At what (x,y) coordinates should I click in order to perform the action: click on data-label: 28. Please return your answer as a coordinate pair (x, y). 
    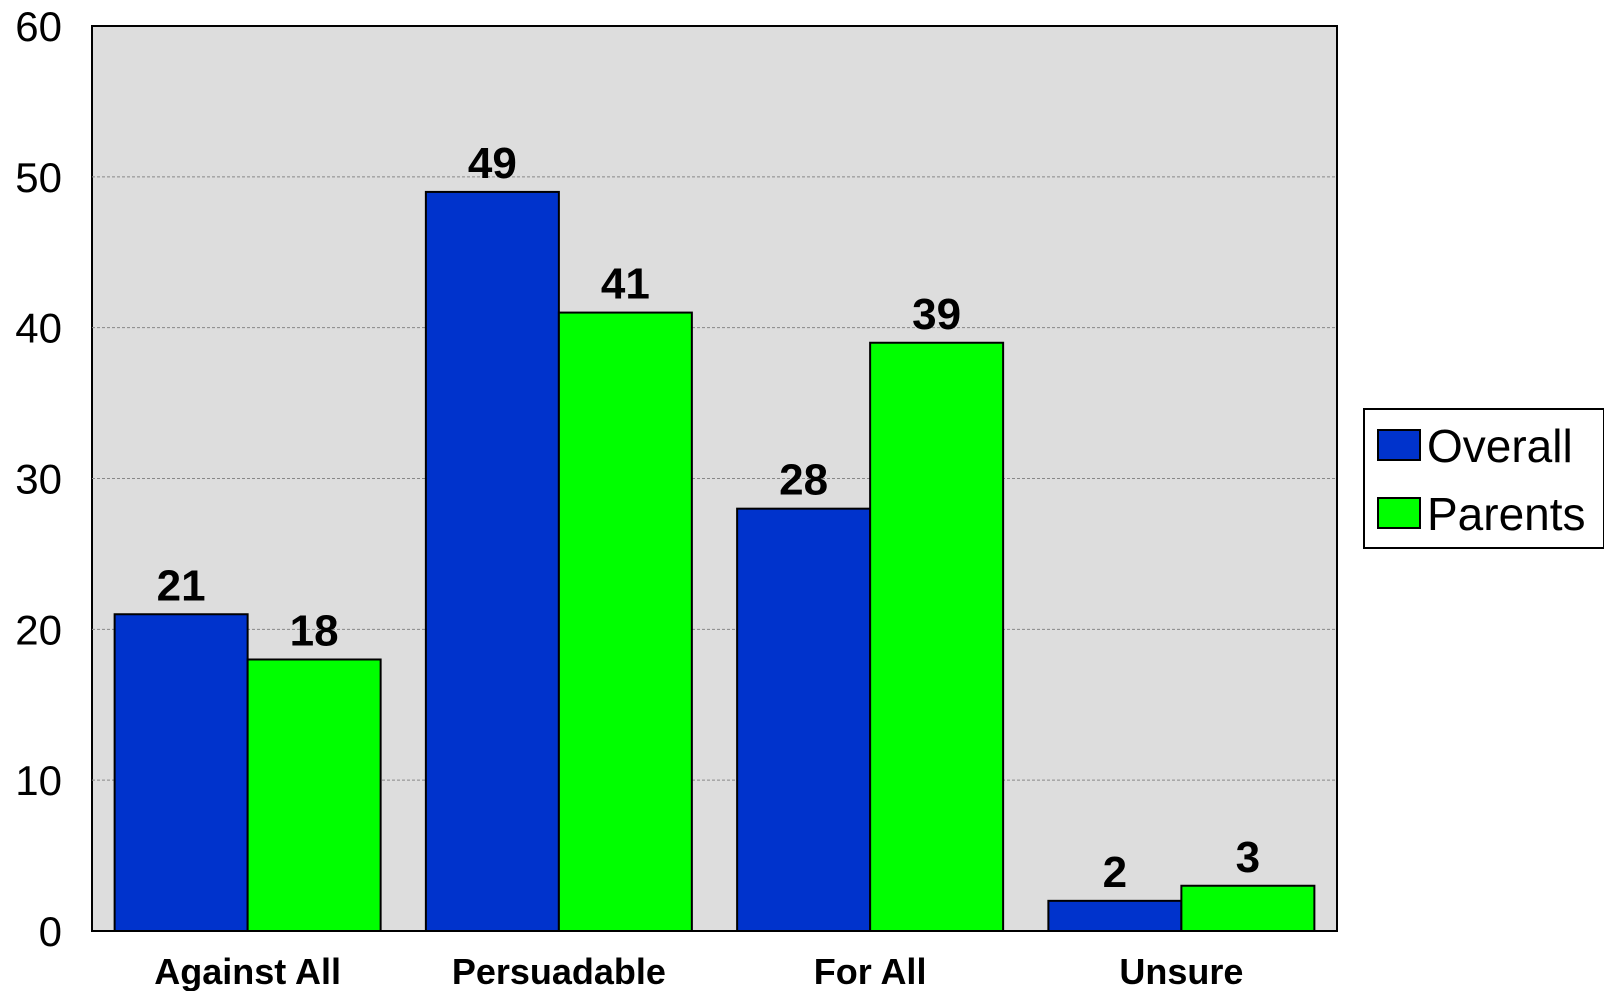
    Looking at the image, I should click on (803, 480).